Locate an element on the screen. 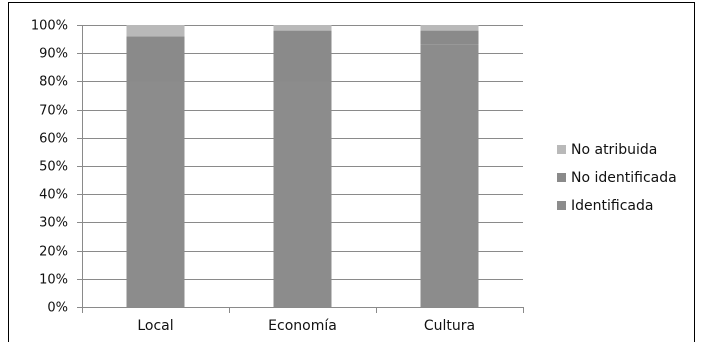 Image resolution: width=703 pixels, height=342 pixels. y-tick-label: 10% is located at coordinates (53, 280).